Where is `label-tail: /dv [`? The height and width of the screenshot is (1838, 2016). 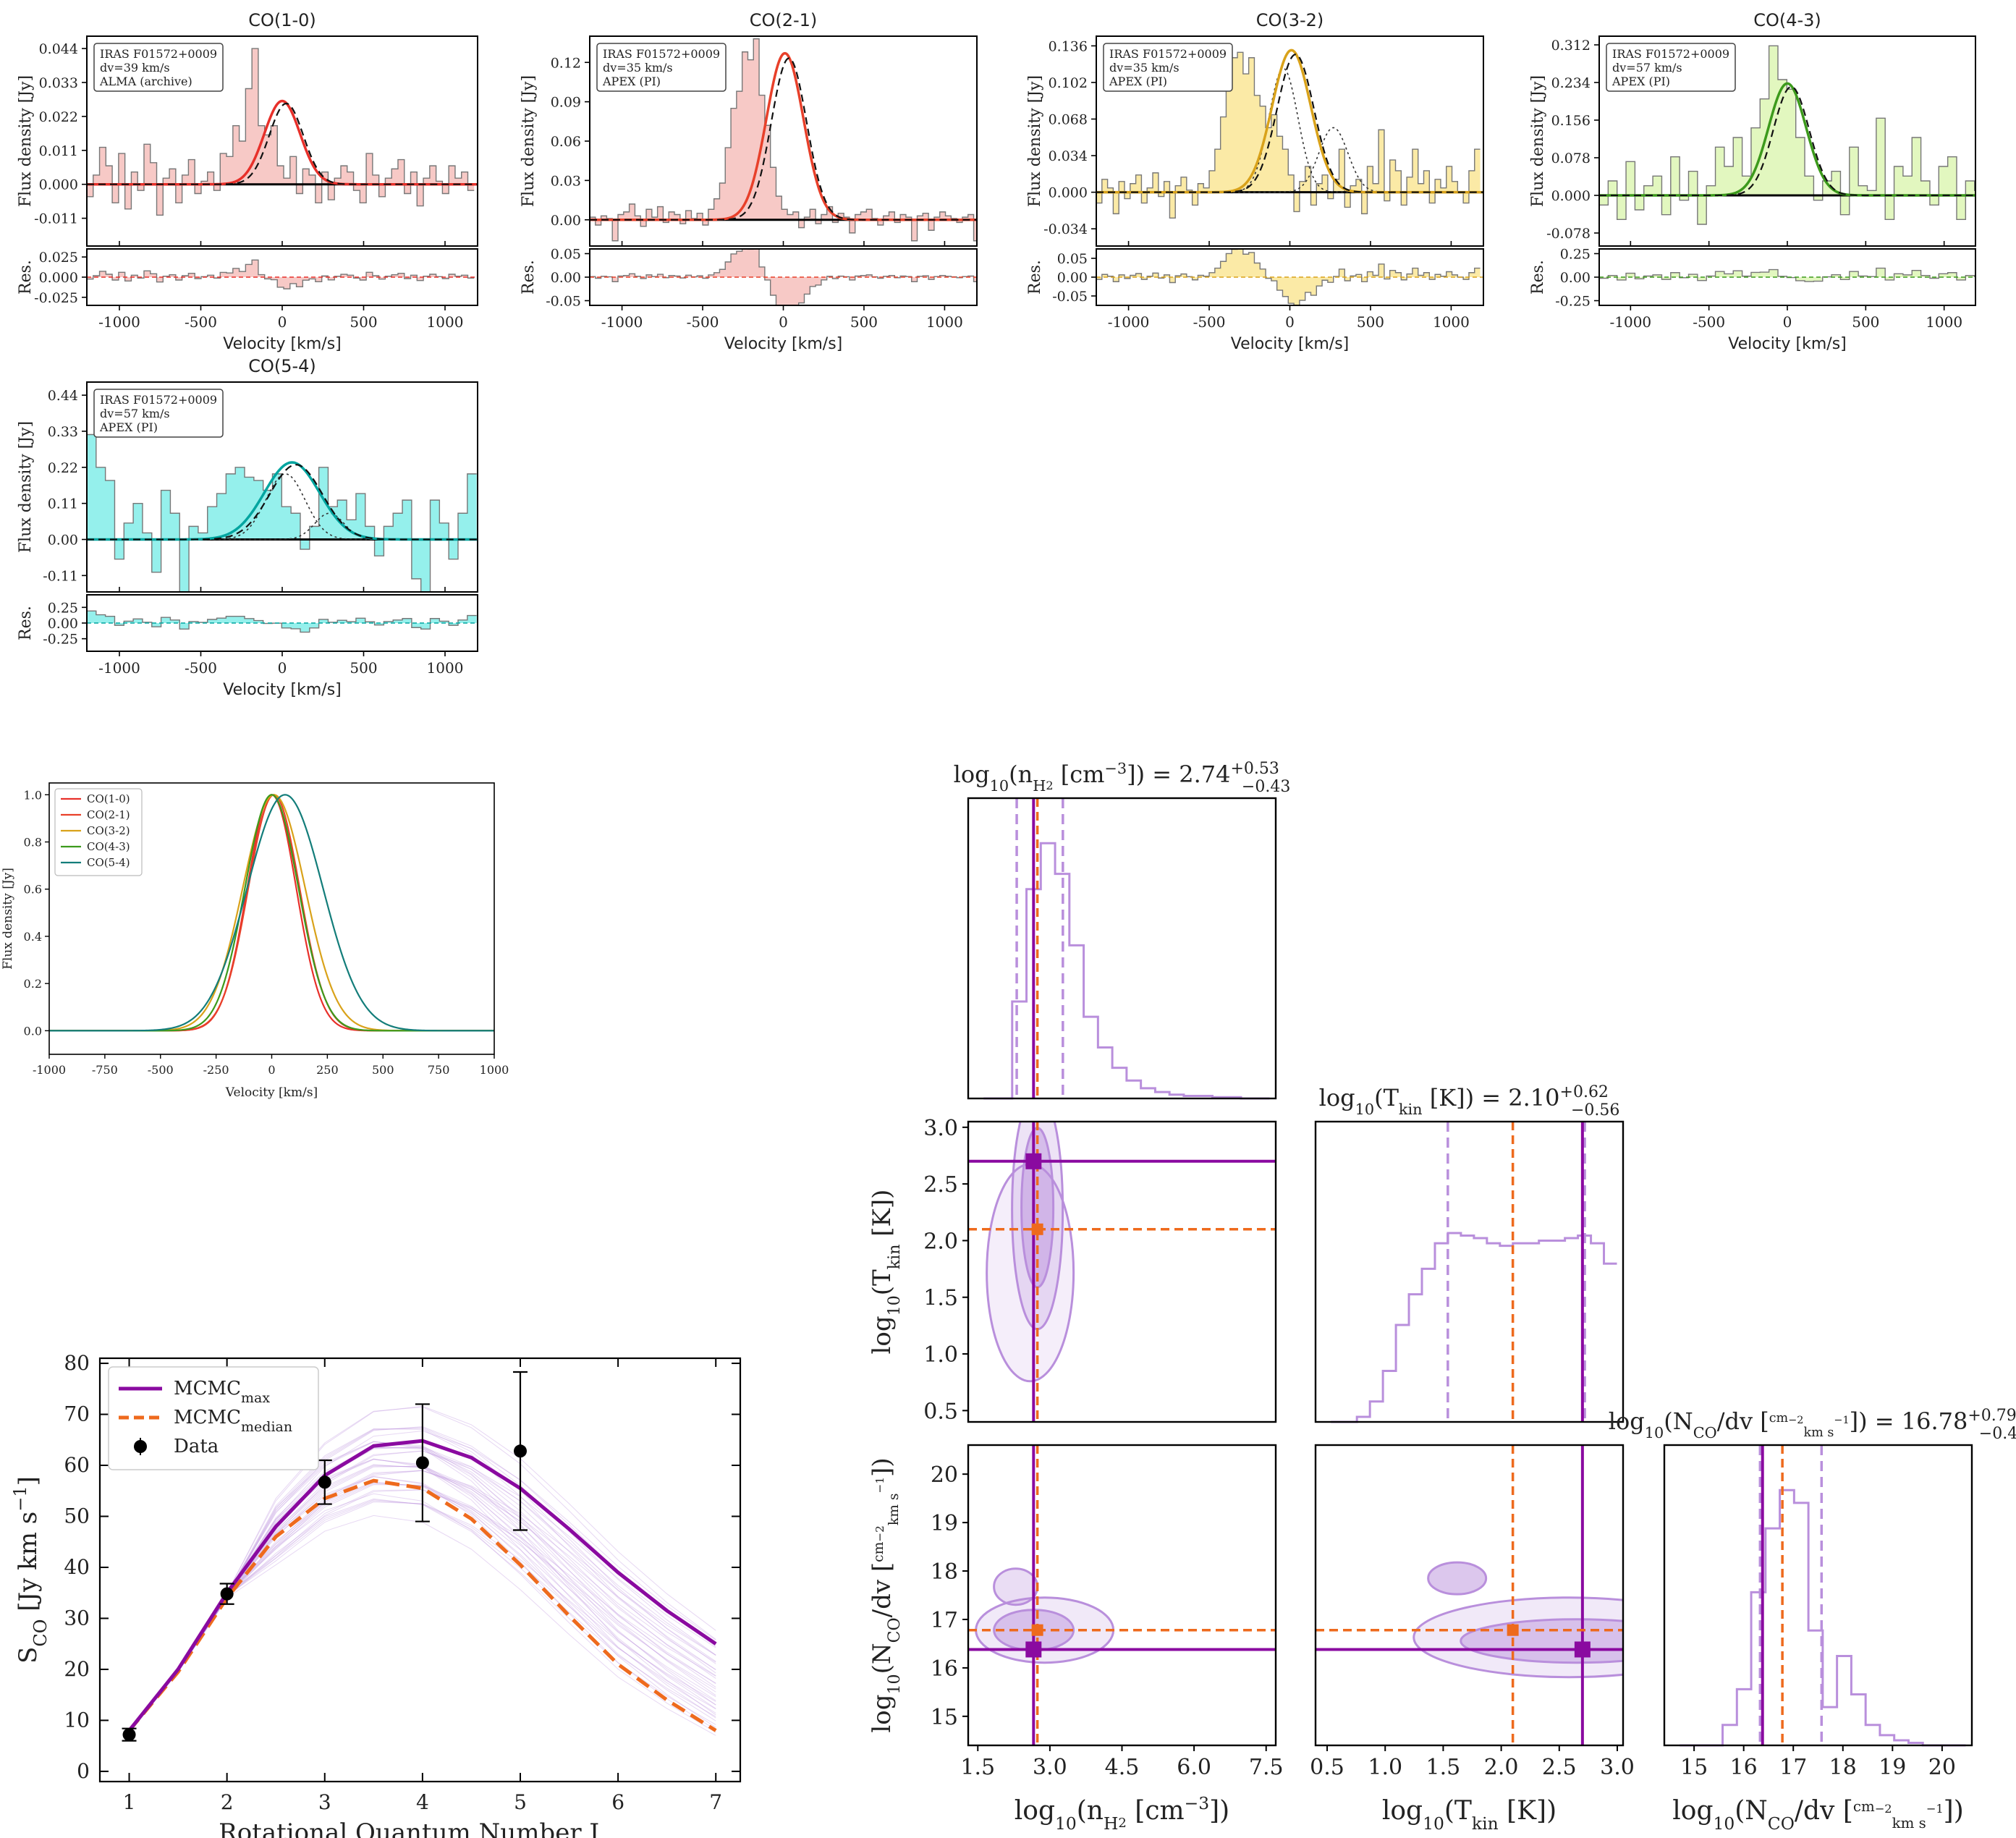 label-tail: /dv [ is located at coordinates (1824, 1811).